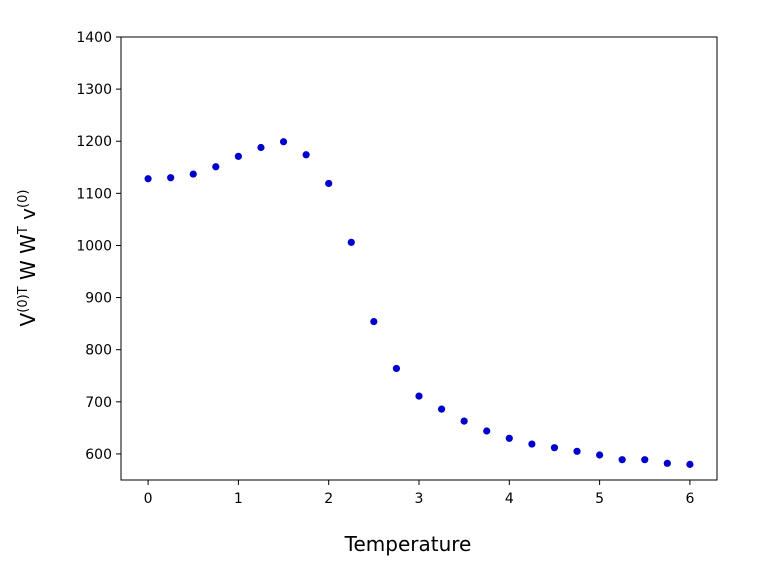  Describe the element at coordinates (23, 299) in the screenshot. I see `y-axis-title-sup: (0)T` at that location.